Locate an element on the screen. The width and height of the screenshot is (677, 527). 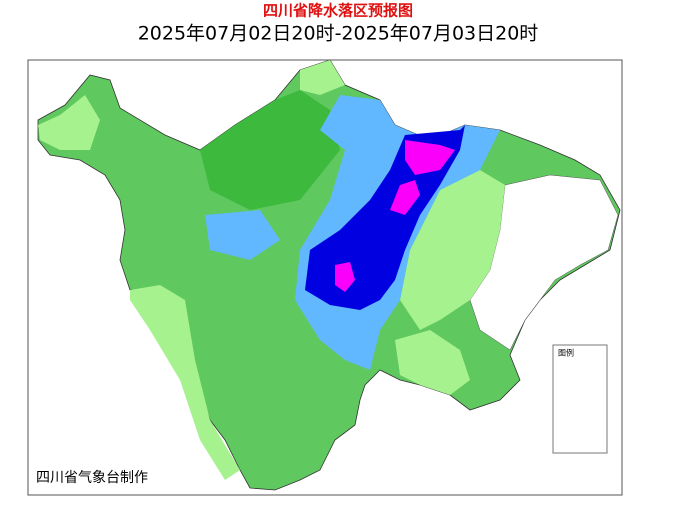
credit: 四川省气象台制作 is located at coordinates (92, 478).